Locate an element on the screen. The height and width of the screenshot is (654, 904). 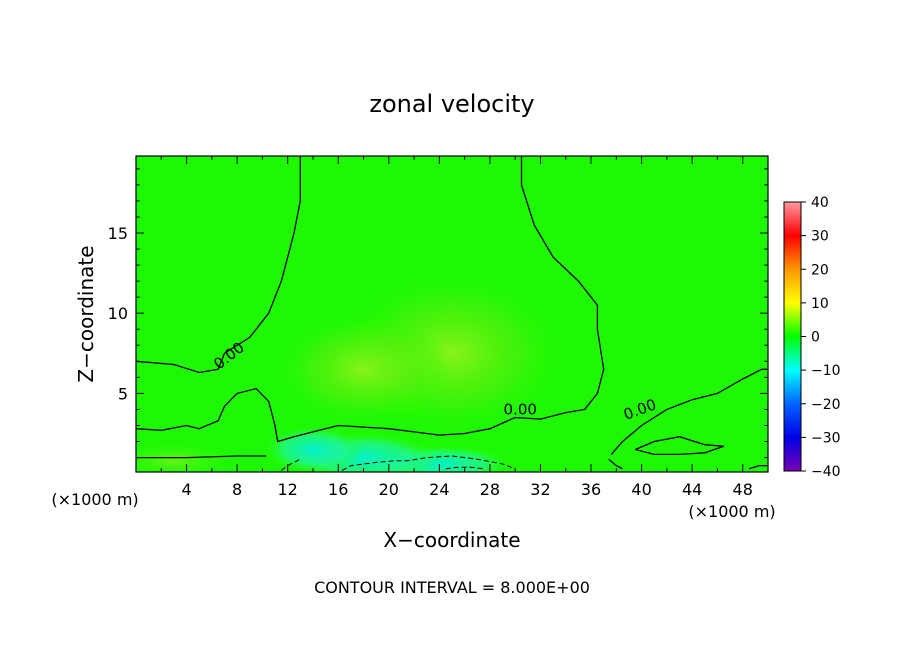
x-tick-label: 32 is located at coordinates (540, 489).